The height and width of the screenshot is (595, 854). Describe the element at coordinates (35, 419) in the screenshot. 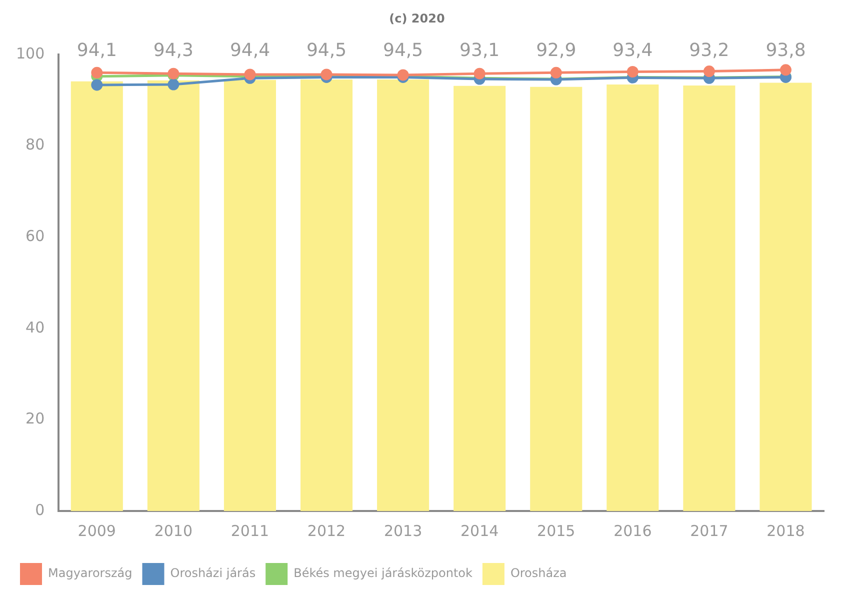

I see `y-tick-label: 20` at that location.